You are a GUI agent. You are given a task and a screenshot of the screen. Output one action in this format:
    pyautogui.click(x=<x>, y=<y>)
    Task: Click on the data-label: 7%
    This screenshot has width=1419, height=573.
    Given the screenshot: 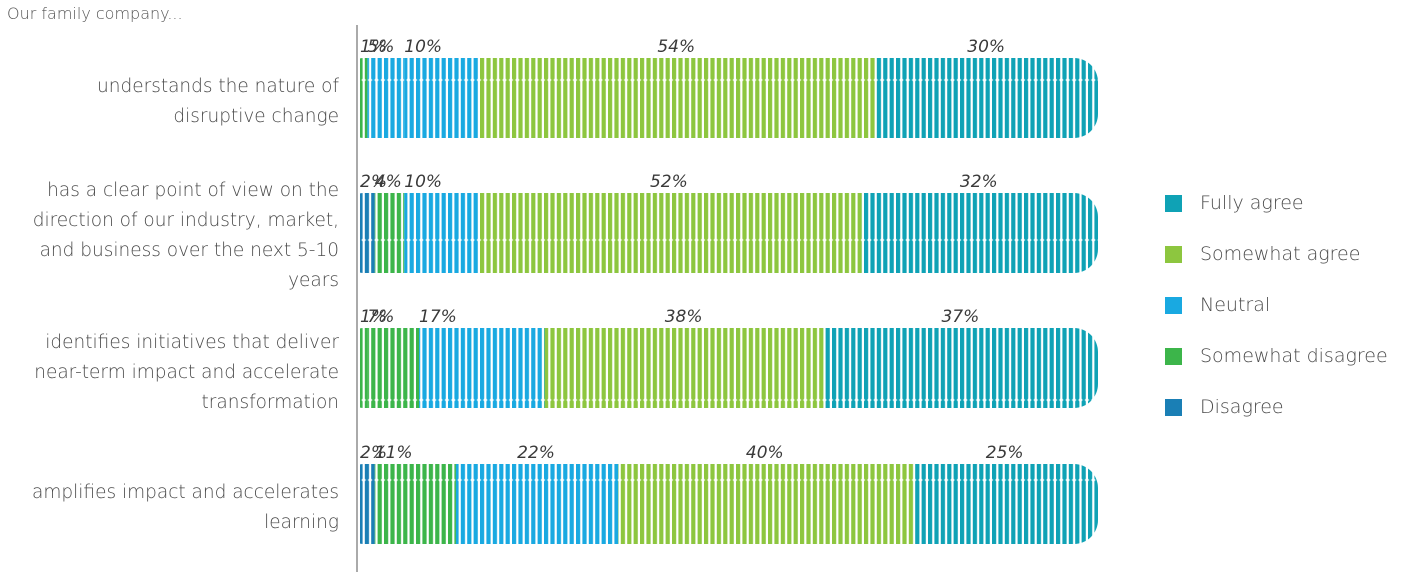 What is the action you would take?
    pyautogui.click(x=380, y=317)
    